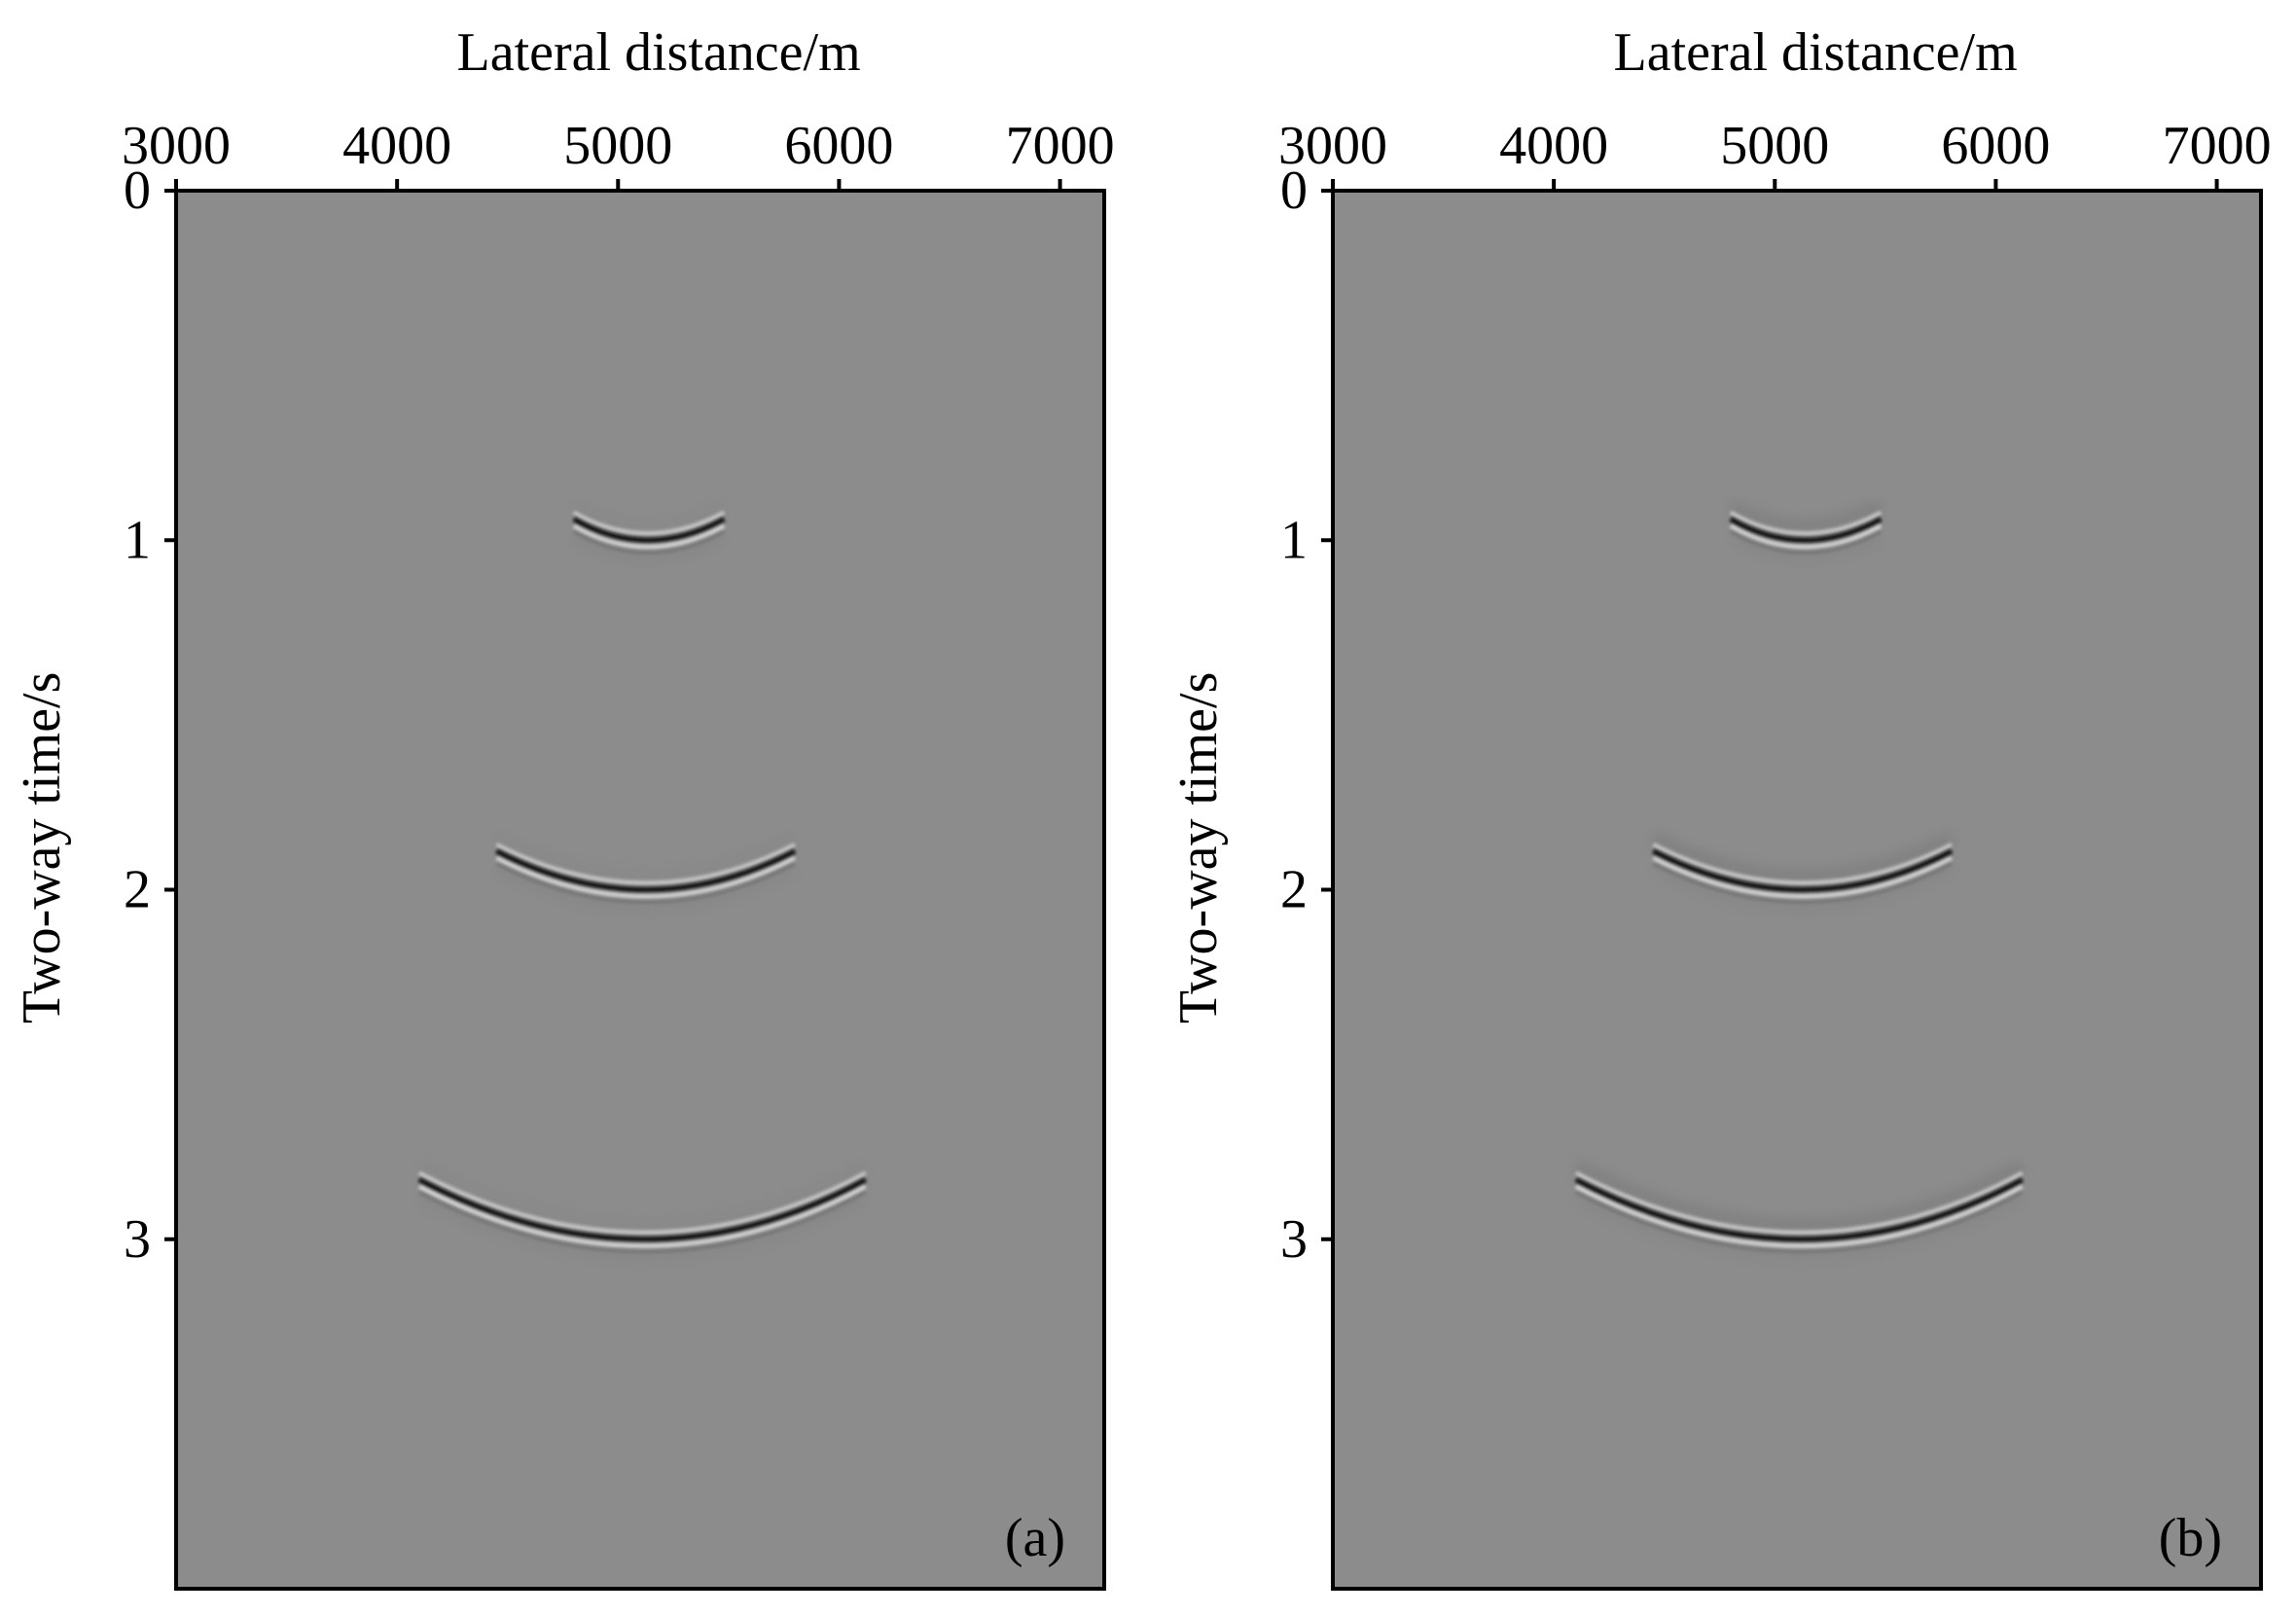 This screenshot has width=2296, height=1615. I want to click on panel-label: (b), so click(2190, 1538).